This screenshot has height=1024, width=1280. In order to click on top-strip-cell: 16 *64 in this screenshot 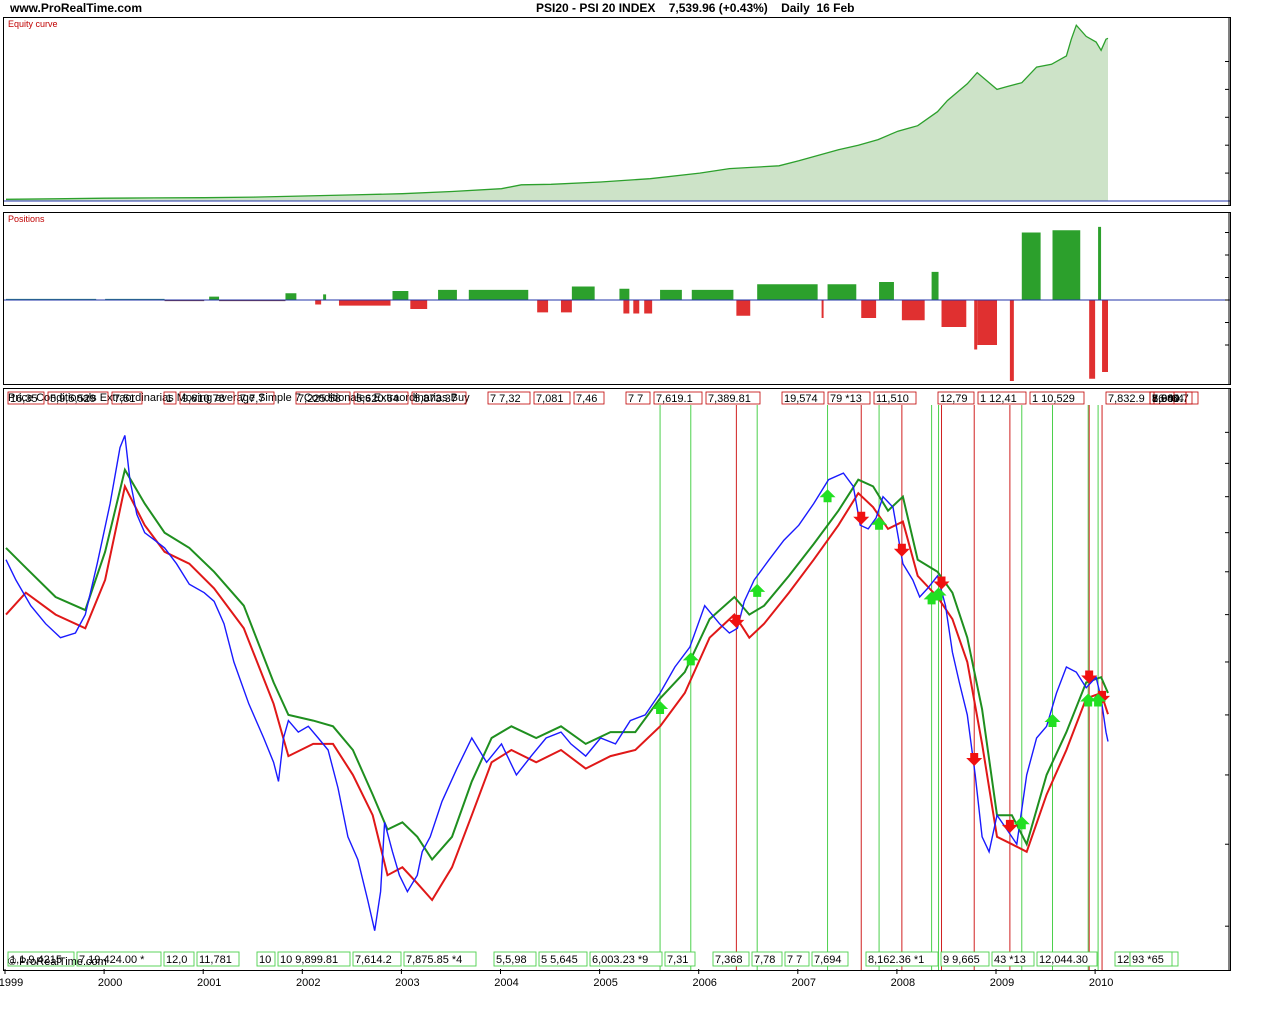, I will do `click(1168, 399)`.